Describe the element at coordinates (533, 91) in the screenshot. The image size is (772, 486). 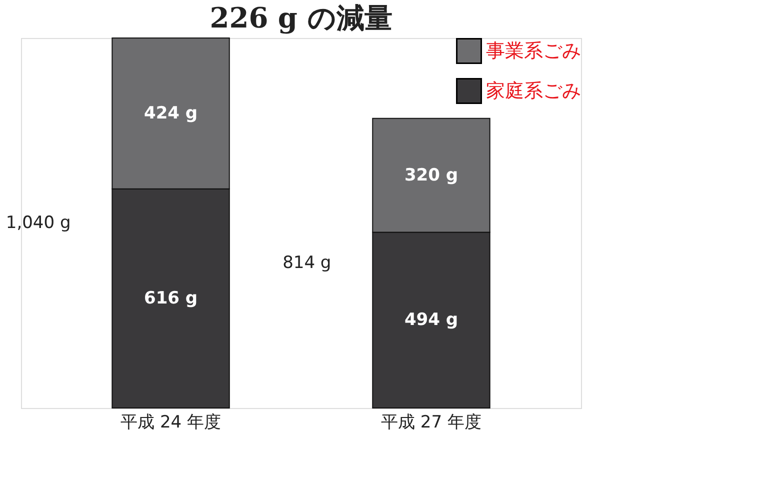
I see `legend-label: 家庭系ごみ` at that location.